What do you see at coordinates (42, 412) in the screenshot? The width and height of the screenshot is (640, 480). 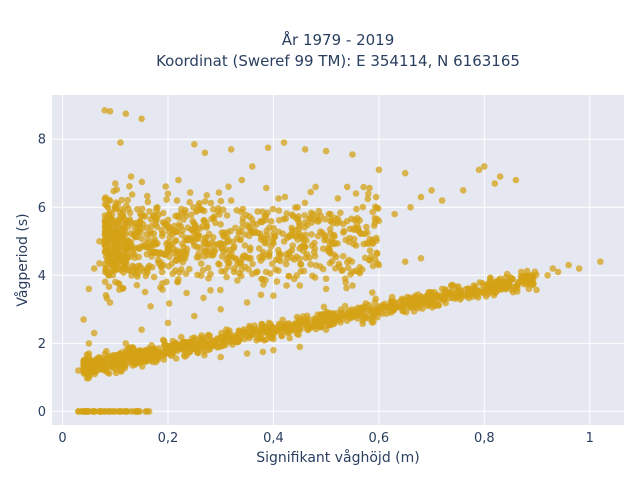 I see `y-tick-label: 0` at bounding box center [42, 412].